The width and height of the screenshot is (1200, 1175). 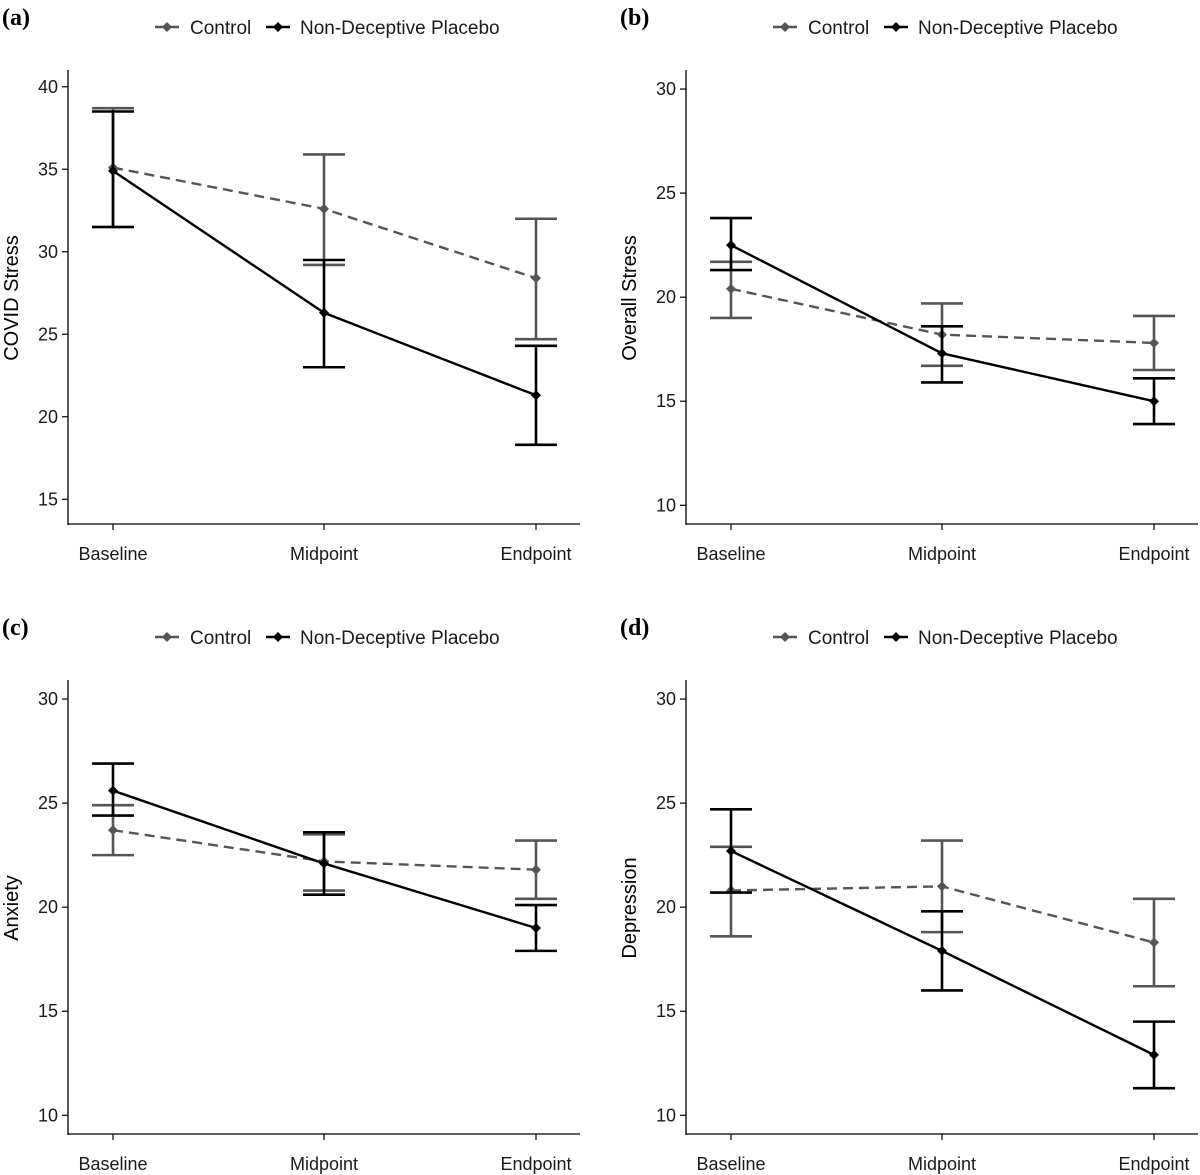 I want to click on panel-label: (c), so click(x=15, y=628).